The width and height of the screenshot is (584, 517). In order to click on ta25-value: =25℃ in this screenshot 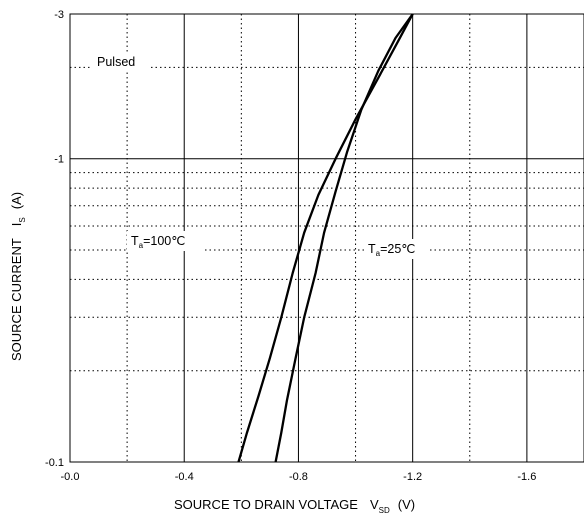, I will do `click(397, 249)`.